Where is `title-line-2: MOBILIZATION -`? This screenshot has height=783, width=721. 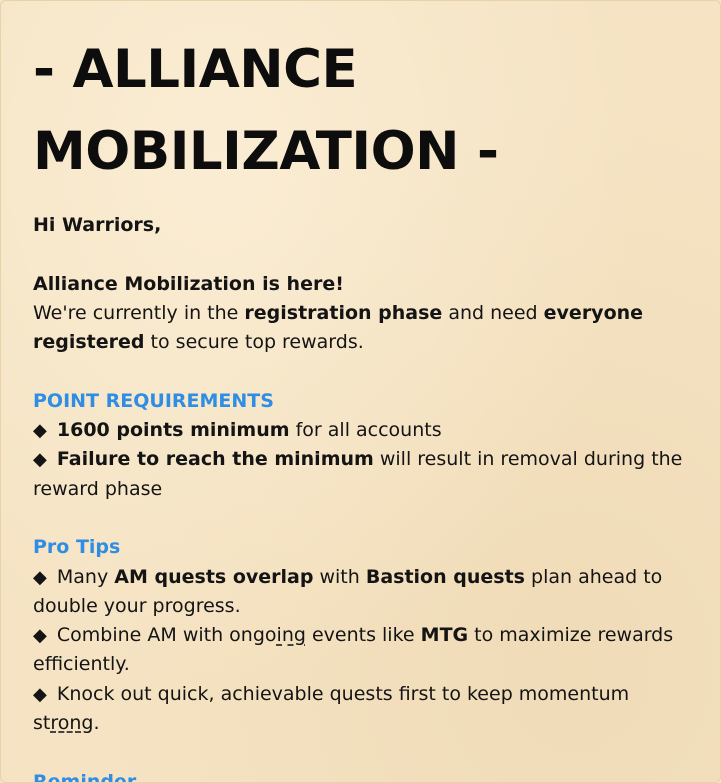
title-line-2: MOBILIZATION - is located at coordinates (266, 151).